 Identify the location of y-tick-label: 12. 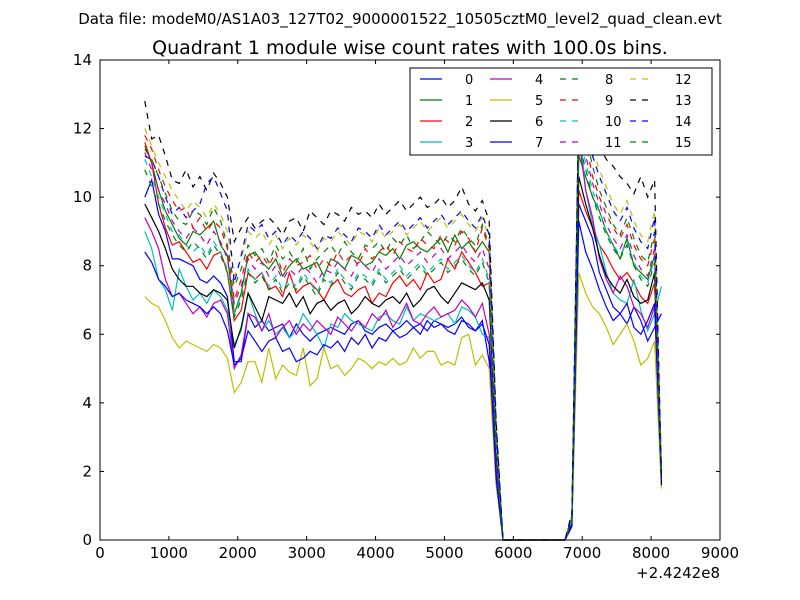
(82, 129).